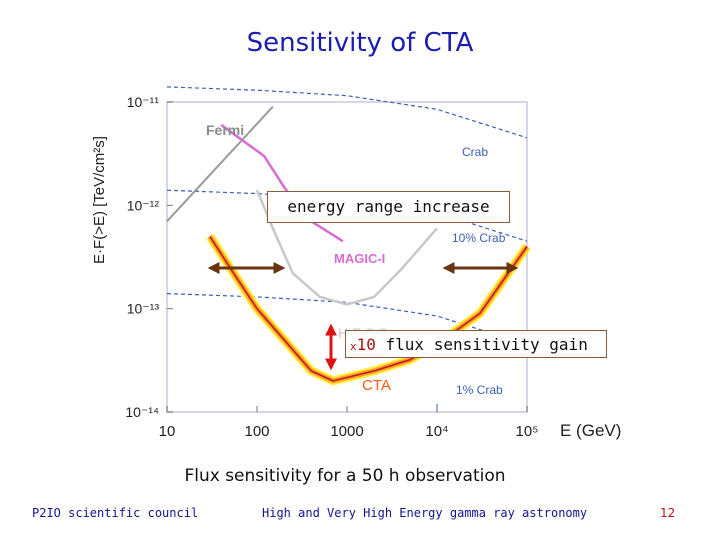 The image size is (720, 540). Describe the element at coordinates (345, 476) in the screenshot. I see `chart-caption: Flux sensitivity for a 50 h observation` at that location.